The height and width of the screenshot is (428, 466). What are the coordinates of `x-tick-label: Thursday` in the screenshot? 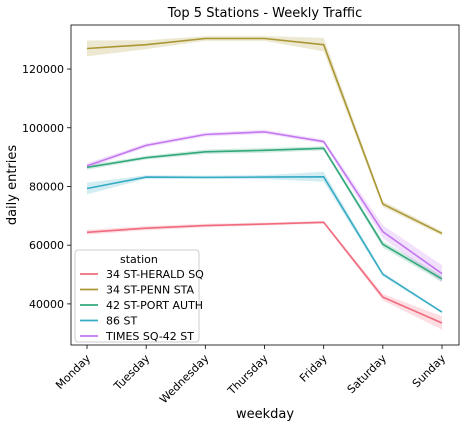 It's located at (248, 375).